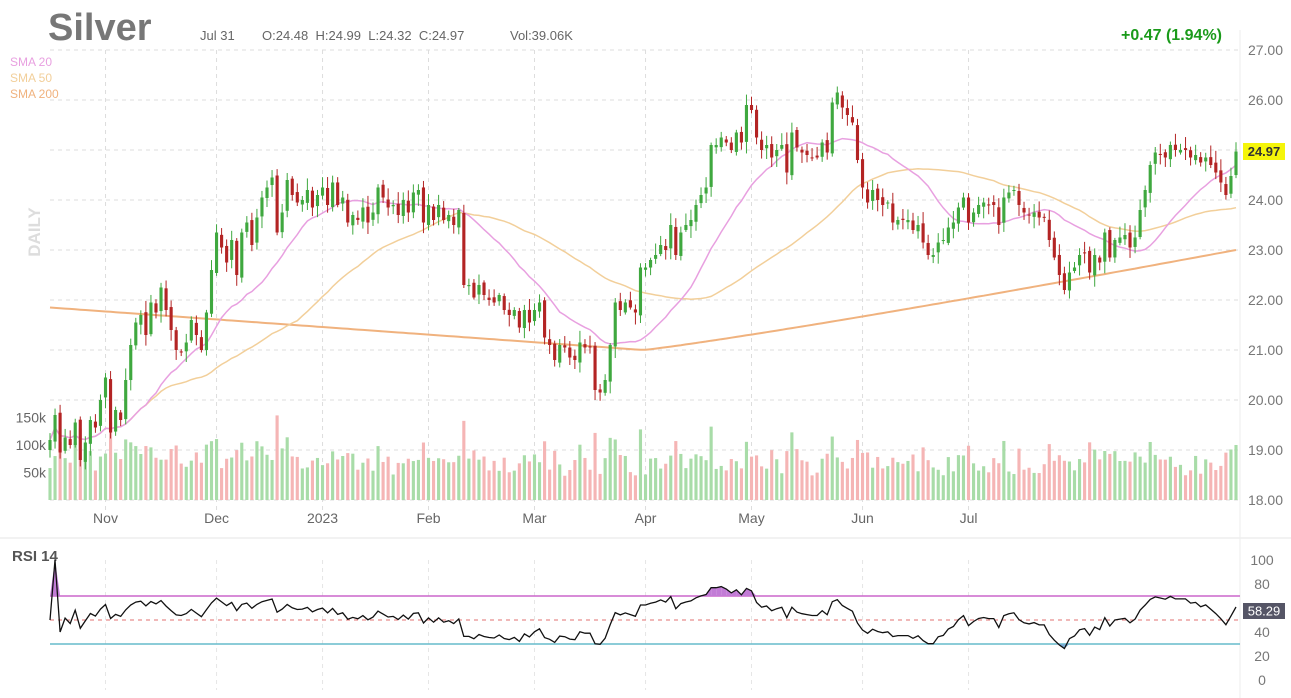  Describe the element at coordinates (34, 94) in the screenshot. I see `legend-sma200: SMA 200` at that location.